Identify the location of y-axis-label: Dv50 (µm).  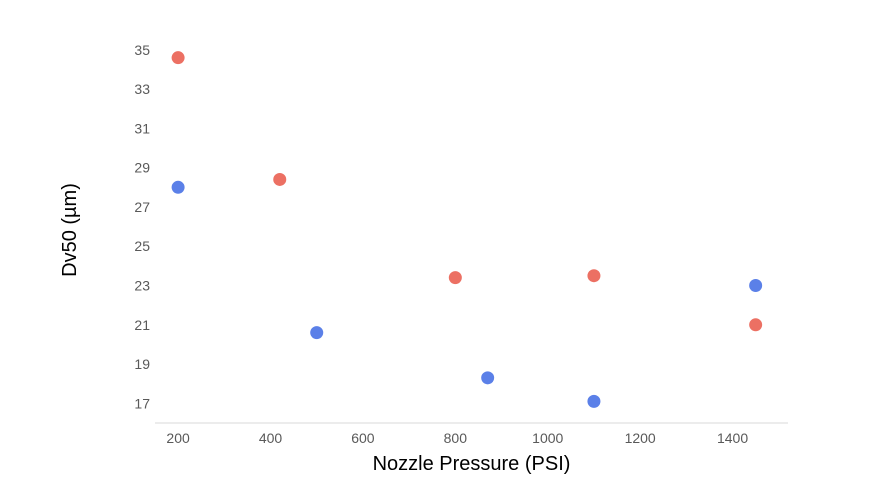
(70, 230).